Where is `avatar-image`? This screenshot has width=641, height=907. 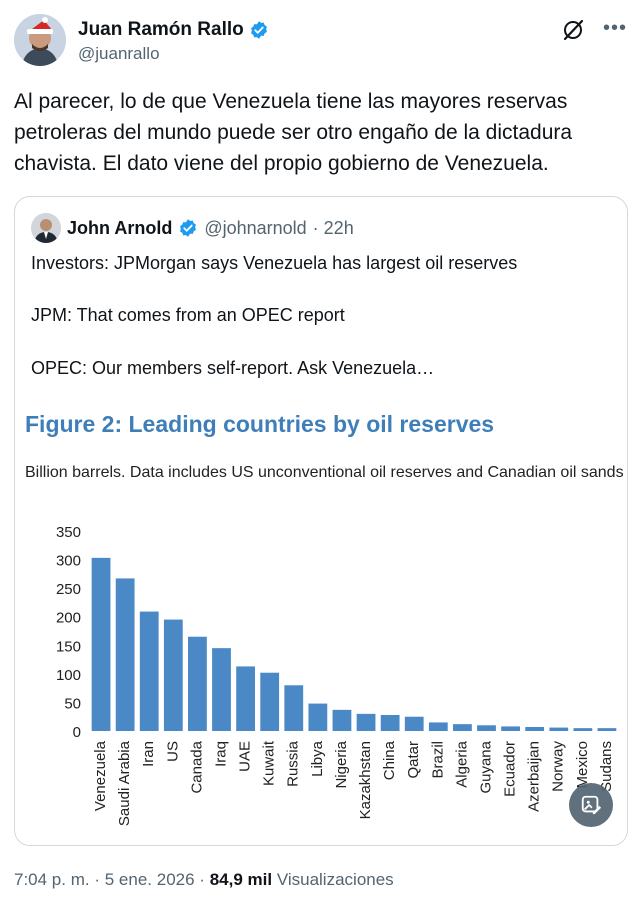
avatar-image is located at coordinates (40, 40).